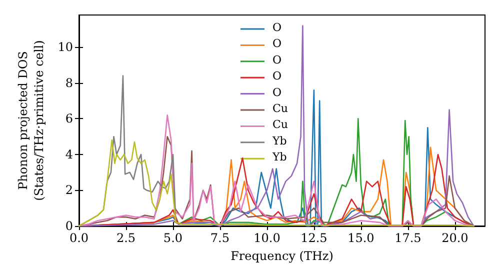  Describe the element at coordinates (126, 238) in the screenshot. I see `x-tick-label: 2.5` at that location.